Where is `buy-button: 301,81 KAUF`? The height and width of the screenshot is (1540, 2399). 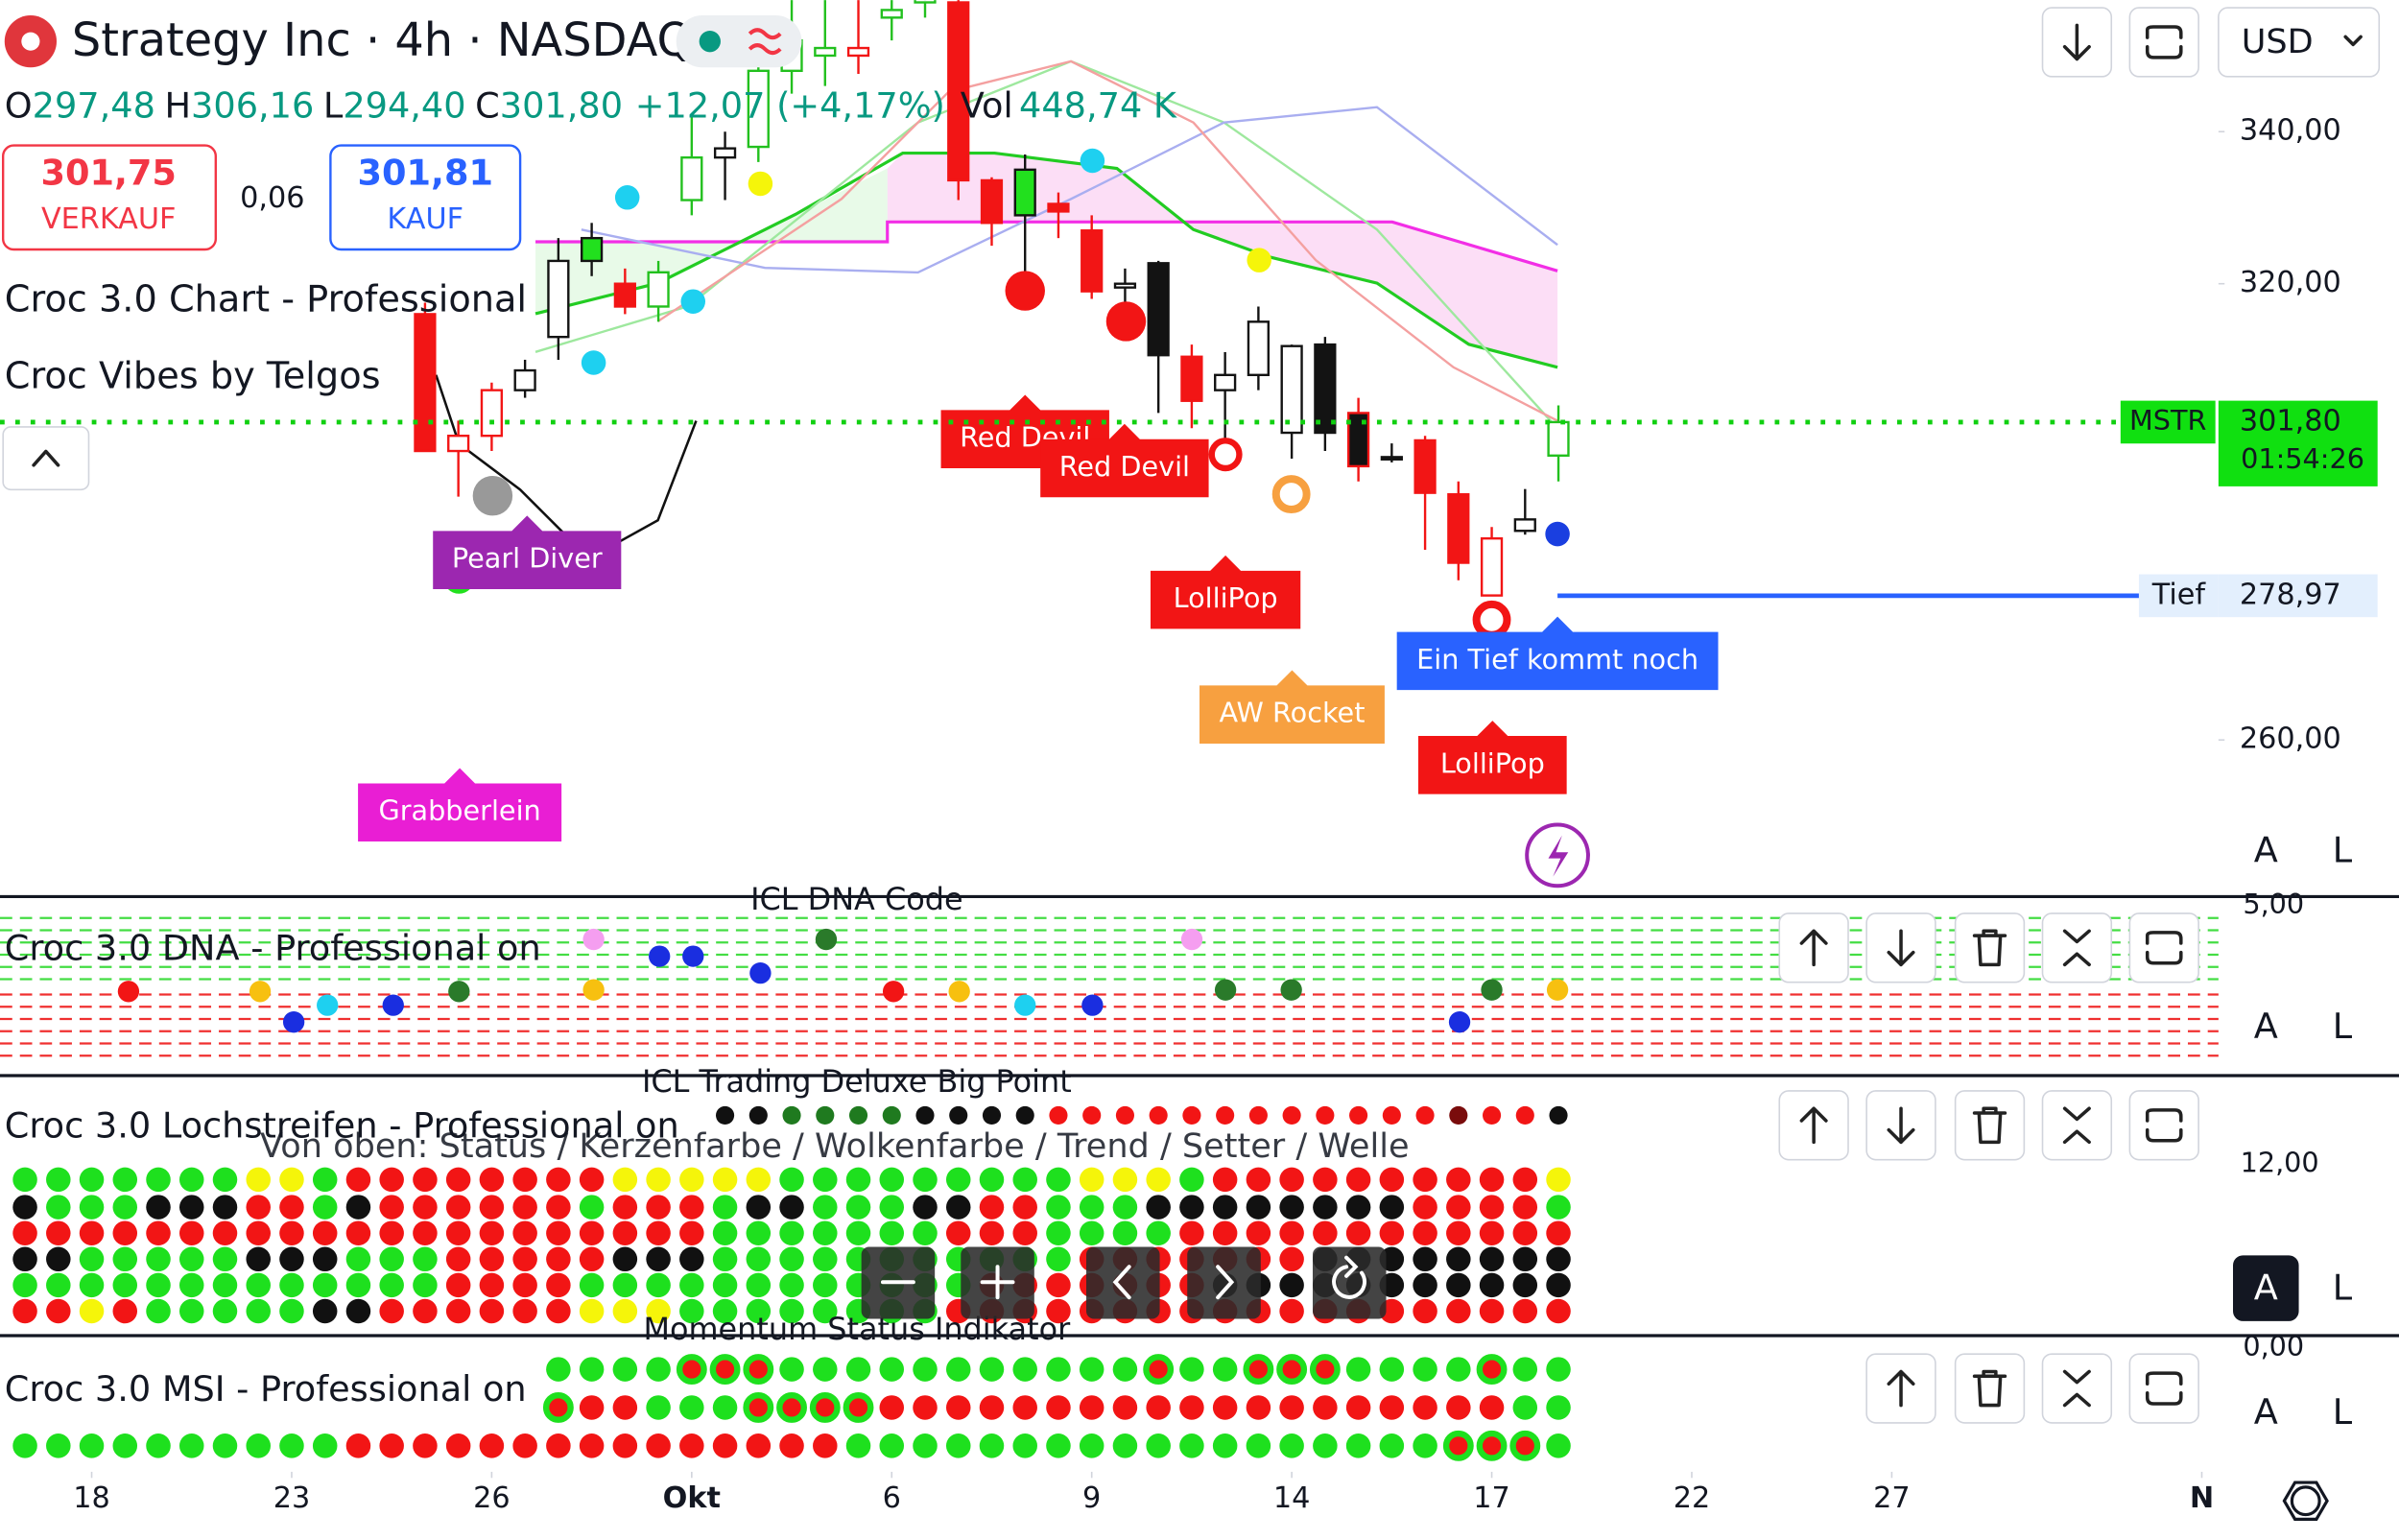
buy-button: 301,81 KAUF is located at coordinates (426, 197).